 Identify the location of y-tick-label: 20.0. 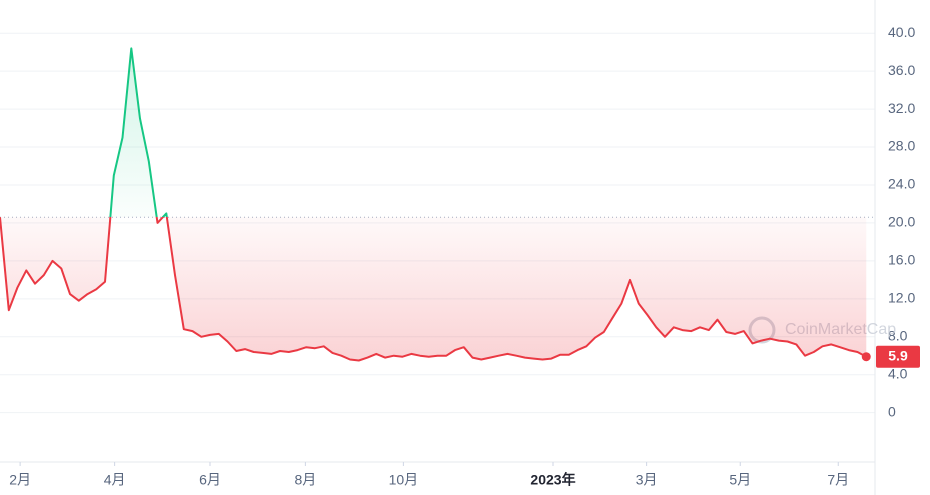
(901, 222).